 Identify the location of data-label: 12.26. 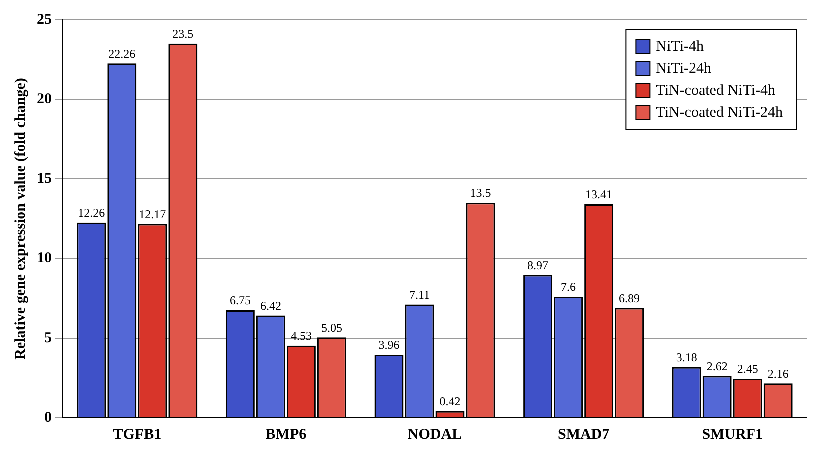
(92, 213).